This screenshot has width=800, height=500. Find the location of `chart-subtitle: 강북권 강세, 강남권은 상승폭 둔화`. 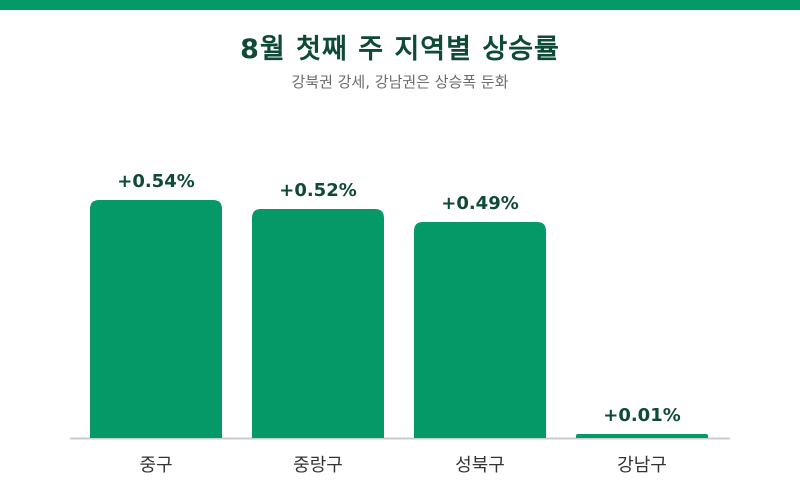

chart-subtitle: 강북권 강세, 강남권은 상승폭 둔화 is located at coordinates (400, 82).